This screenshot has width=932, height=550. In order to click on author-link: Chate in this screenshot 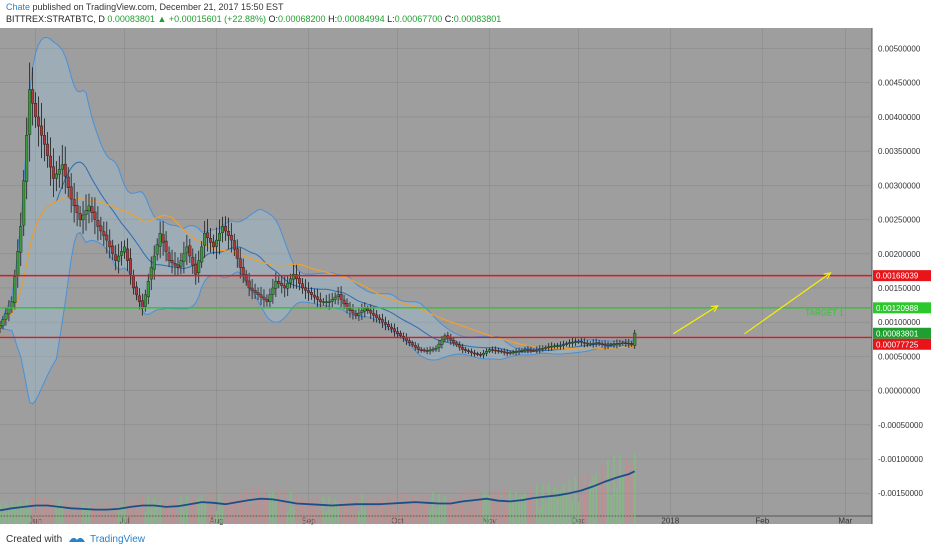, I will do `click(18, 7)`.